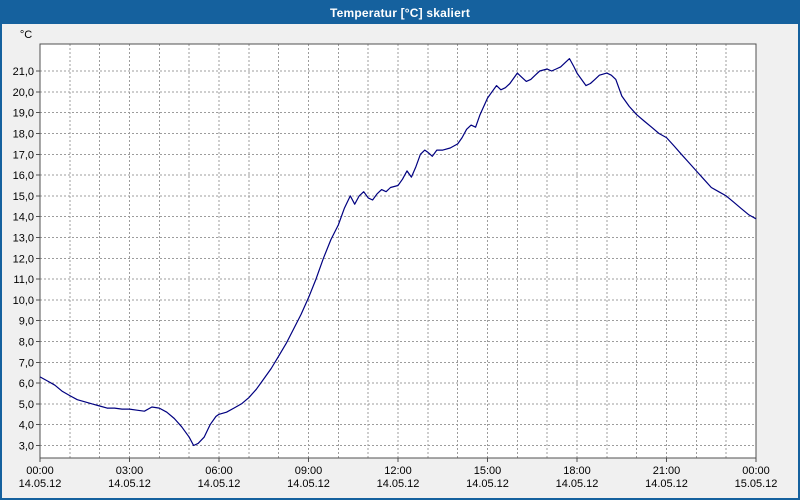 This screenshot has height=500, width=800. Describe the element at coordinates (488, 471) in the screenshot. I see `svg-text: 15:00` at that location.